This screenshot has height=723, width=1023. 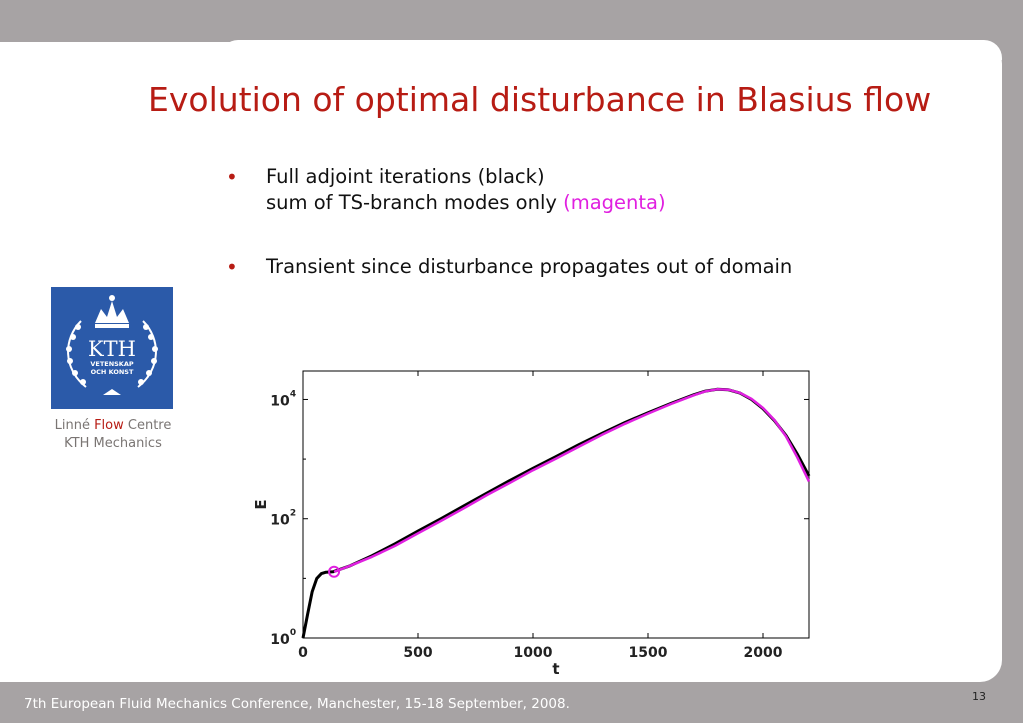 I want to click on x-tick-label: 500, so click(x=417, y=653).